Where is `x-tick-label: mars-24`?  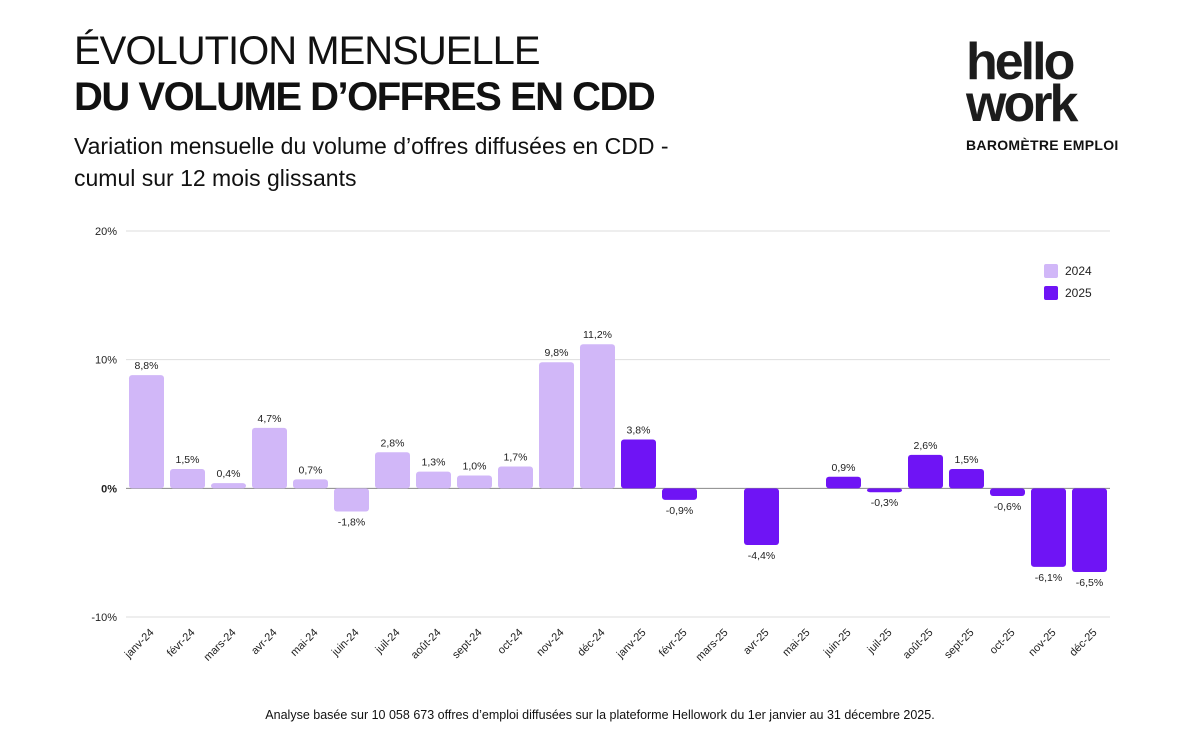
x-tick-label: mars-24 is located at coordinates (220, 645).